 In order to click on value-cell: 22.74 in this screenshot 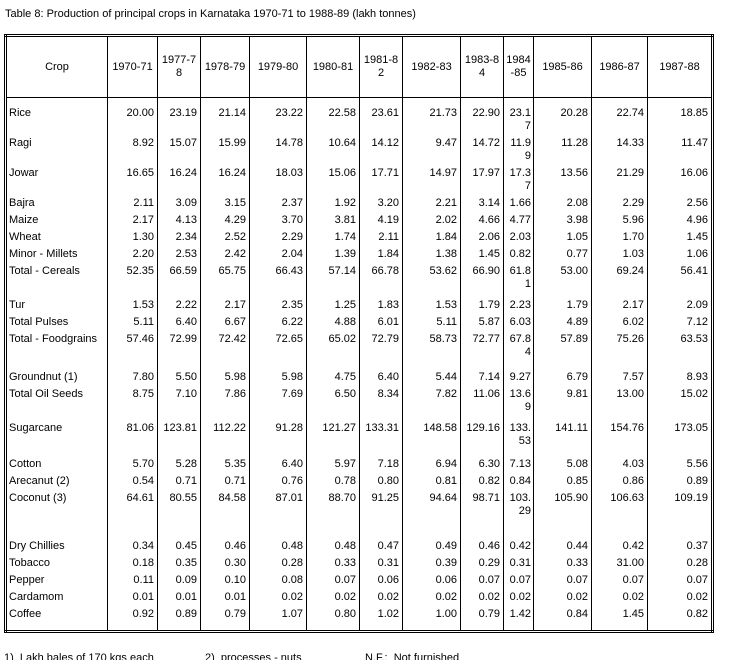, I will do `click(619, 120)`.